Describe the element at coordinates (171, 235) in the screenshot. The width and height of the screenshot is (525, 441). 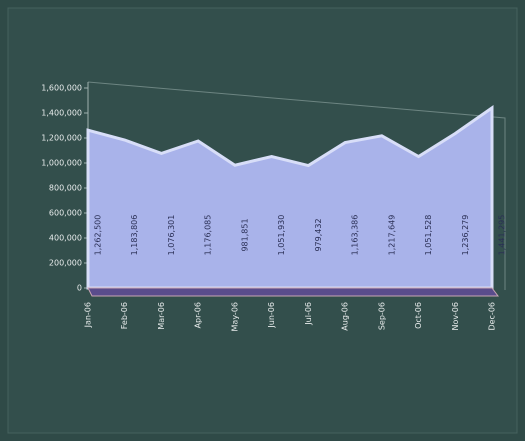
I see `data-label: 1,076,301` at that location.